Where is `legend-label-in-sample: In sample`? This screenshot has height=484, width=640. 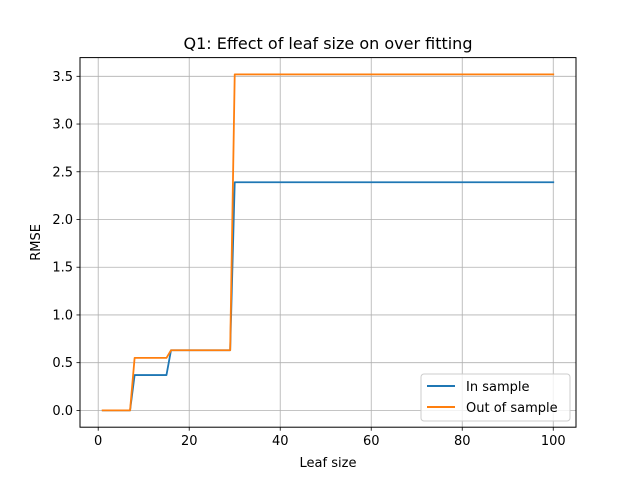
legend-label-in-sample: In sample is located at coordinates (497, 387).